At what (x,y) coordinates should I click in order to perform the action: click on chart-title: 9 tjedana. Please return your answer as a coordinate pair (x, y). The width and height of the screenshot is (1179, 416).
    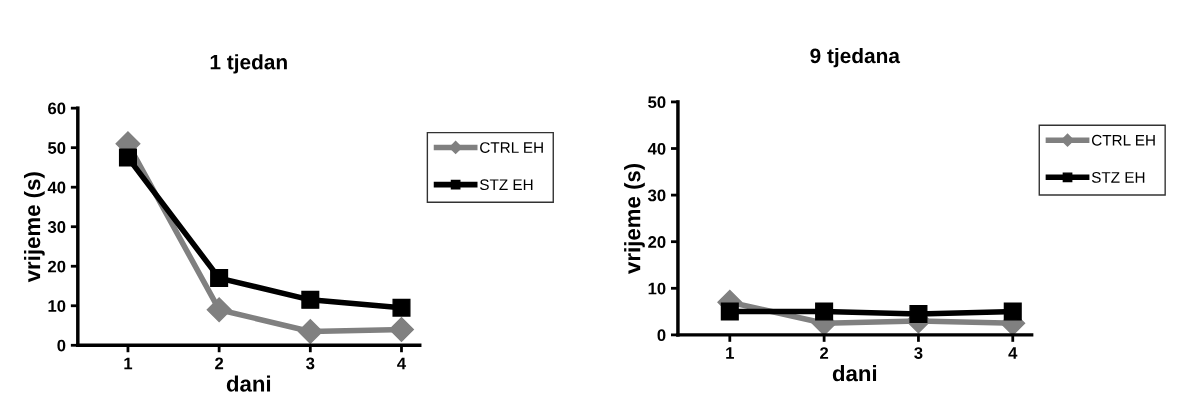
    Looking at the image, I should click on (855, 57).